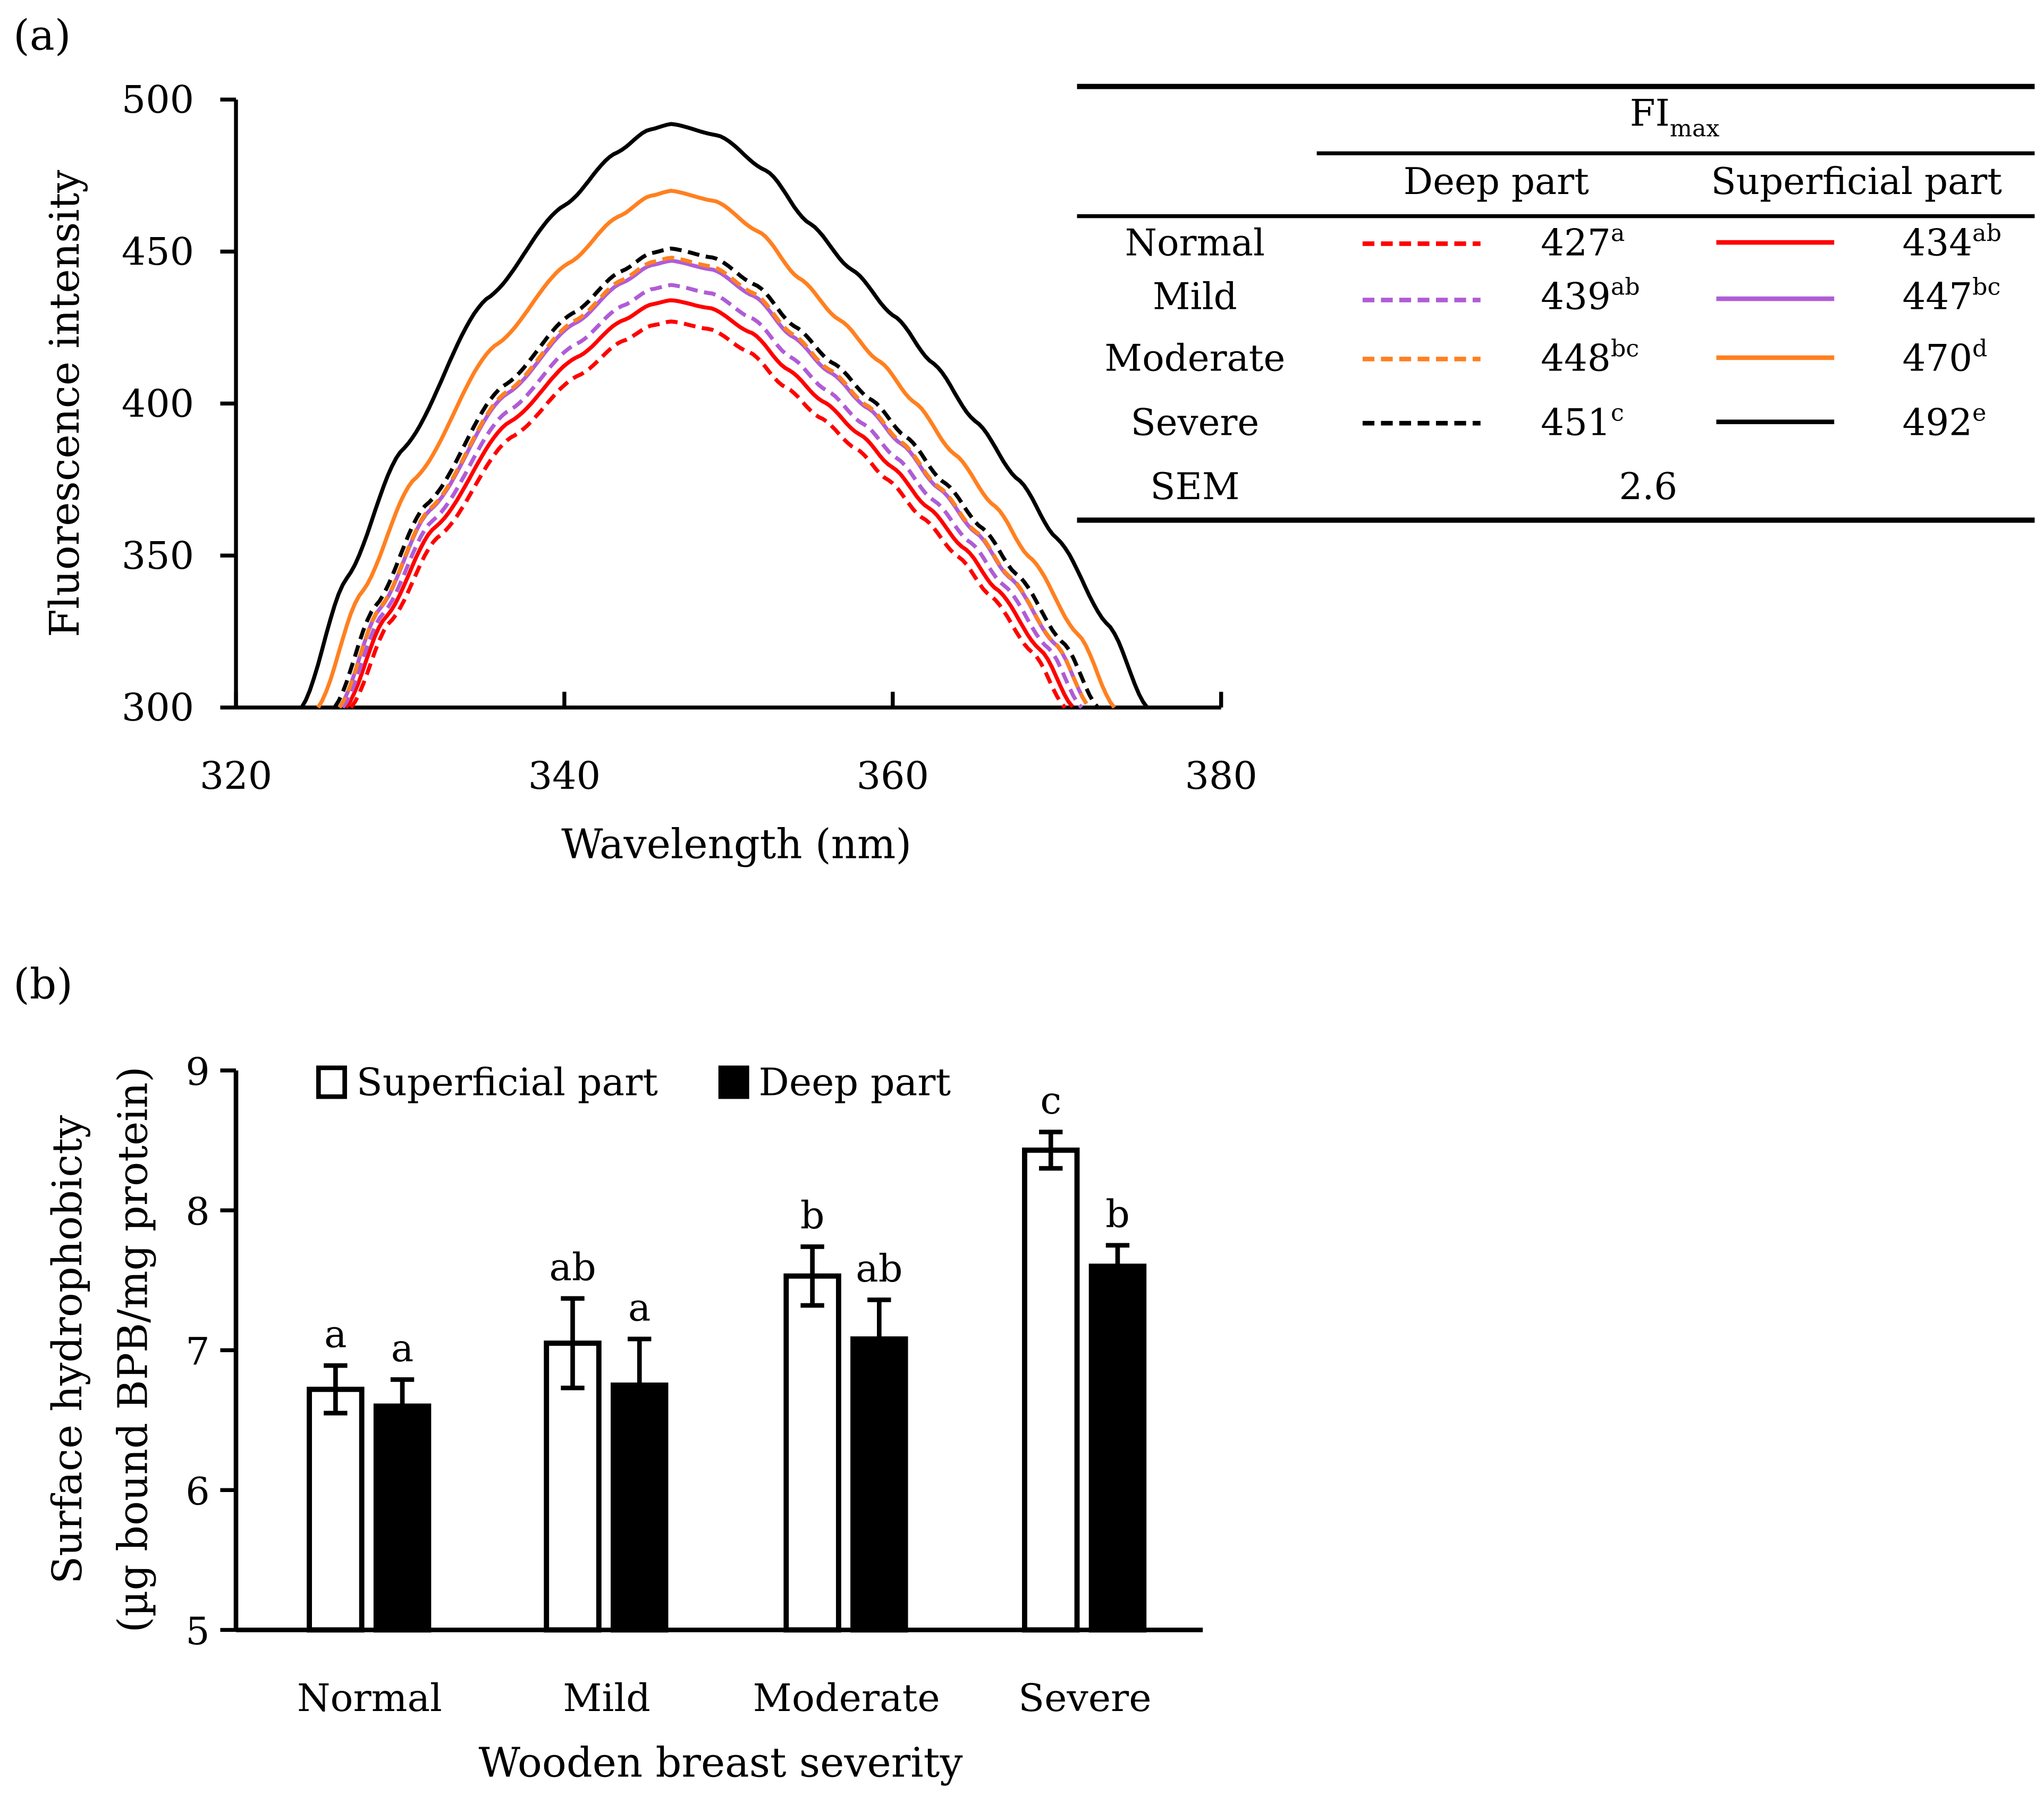 The image size is (2044, 1795). What do you see at coordinates (1951, 243) in the screenshot?
I see `superficial-value: 434ab` at bounding box center [1951, 243].